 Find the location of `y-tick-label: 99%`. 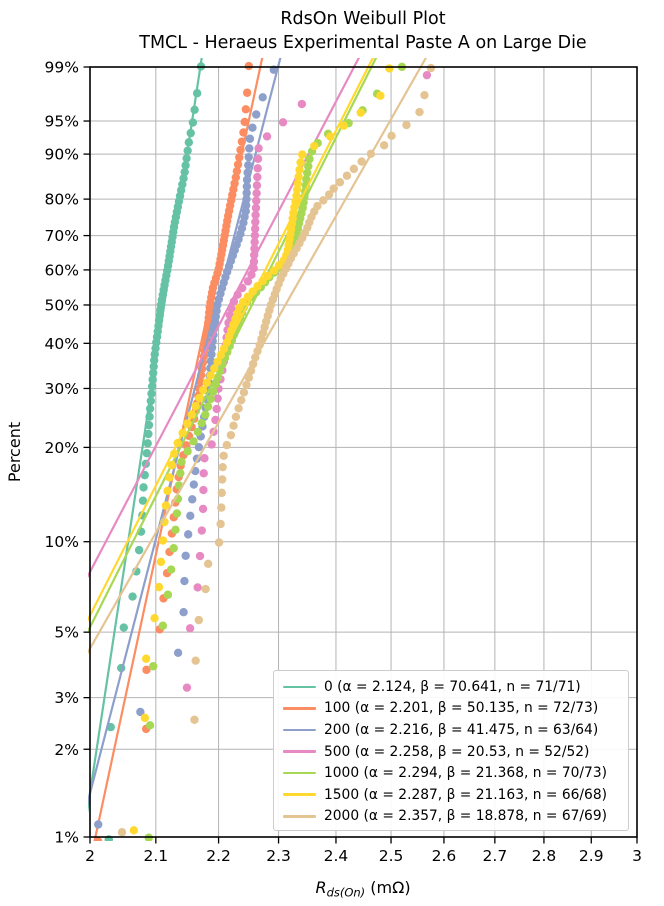

y-tick-label: 99% is located at coordinates (62, 68).